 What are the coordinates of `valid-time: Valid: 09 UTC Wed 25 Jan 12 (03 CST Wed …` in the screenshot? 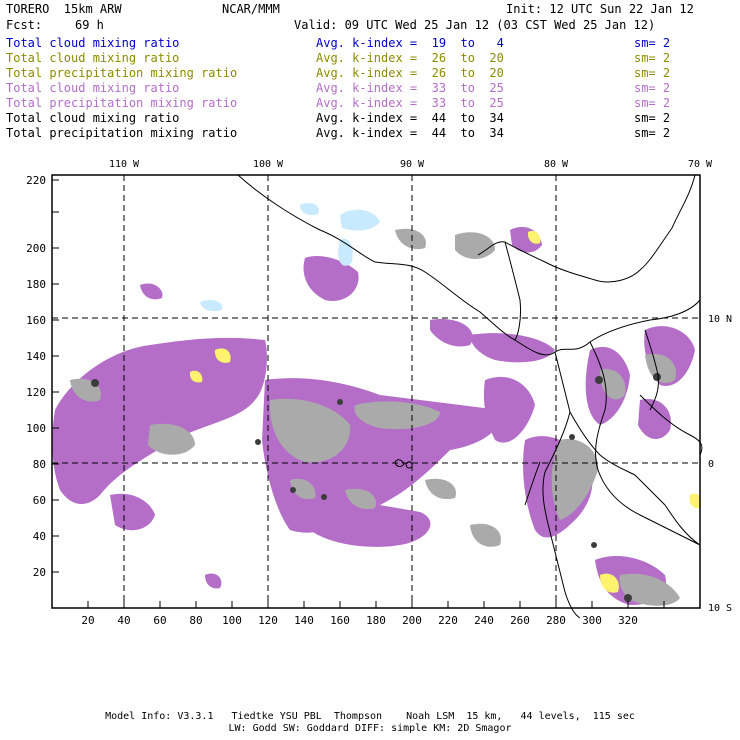 It's located at (475, 25).